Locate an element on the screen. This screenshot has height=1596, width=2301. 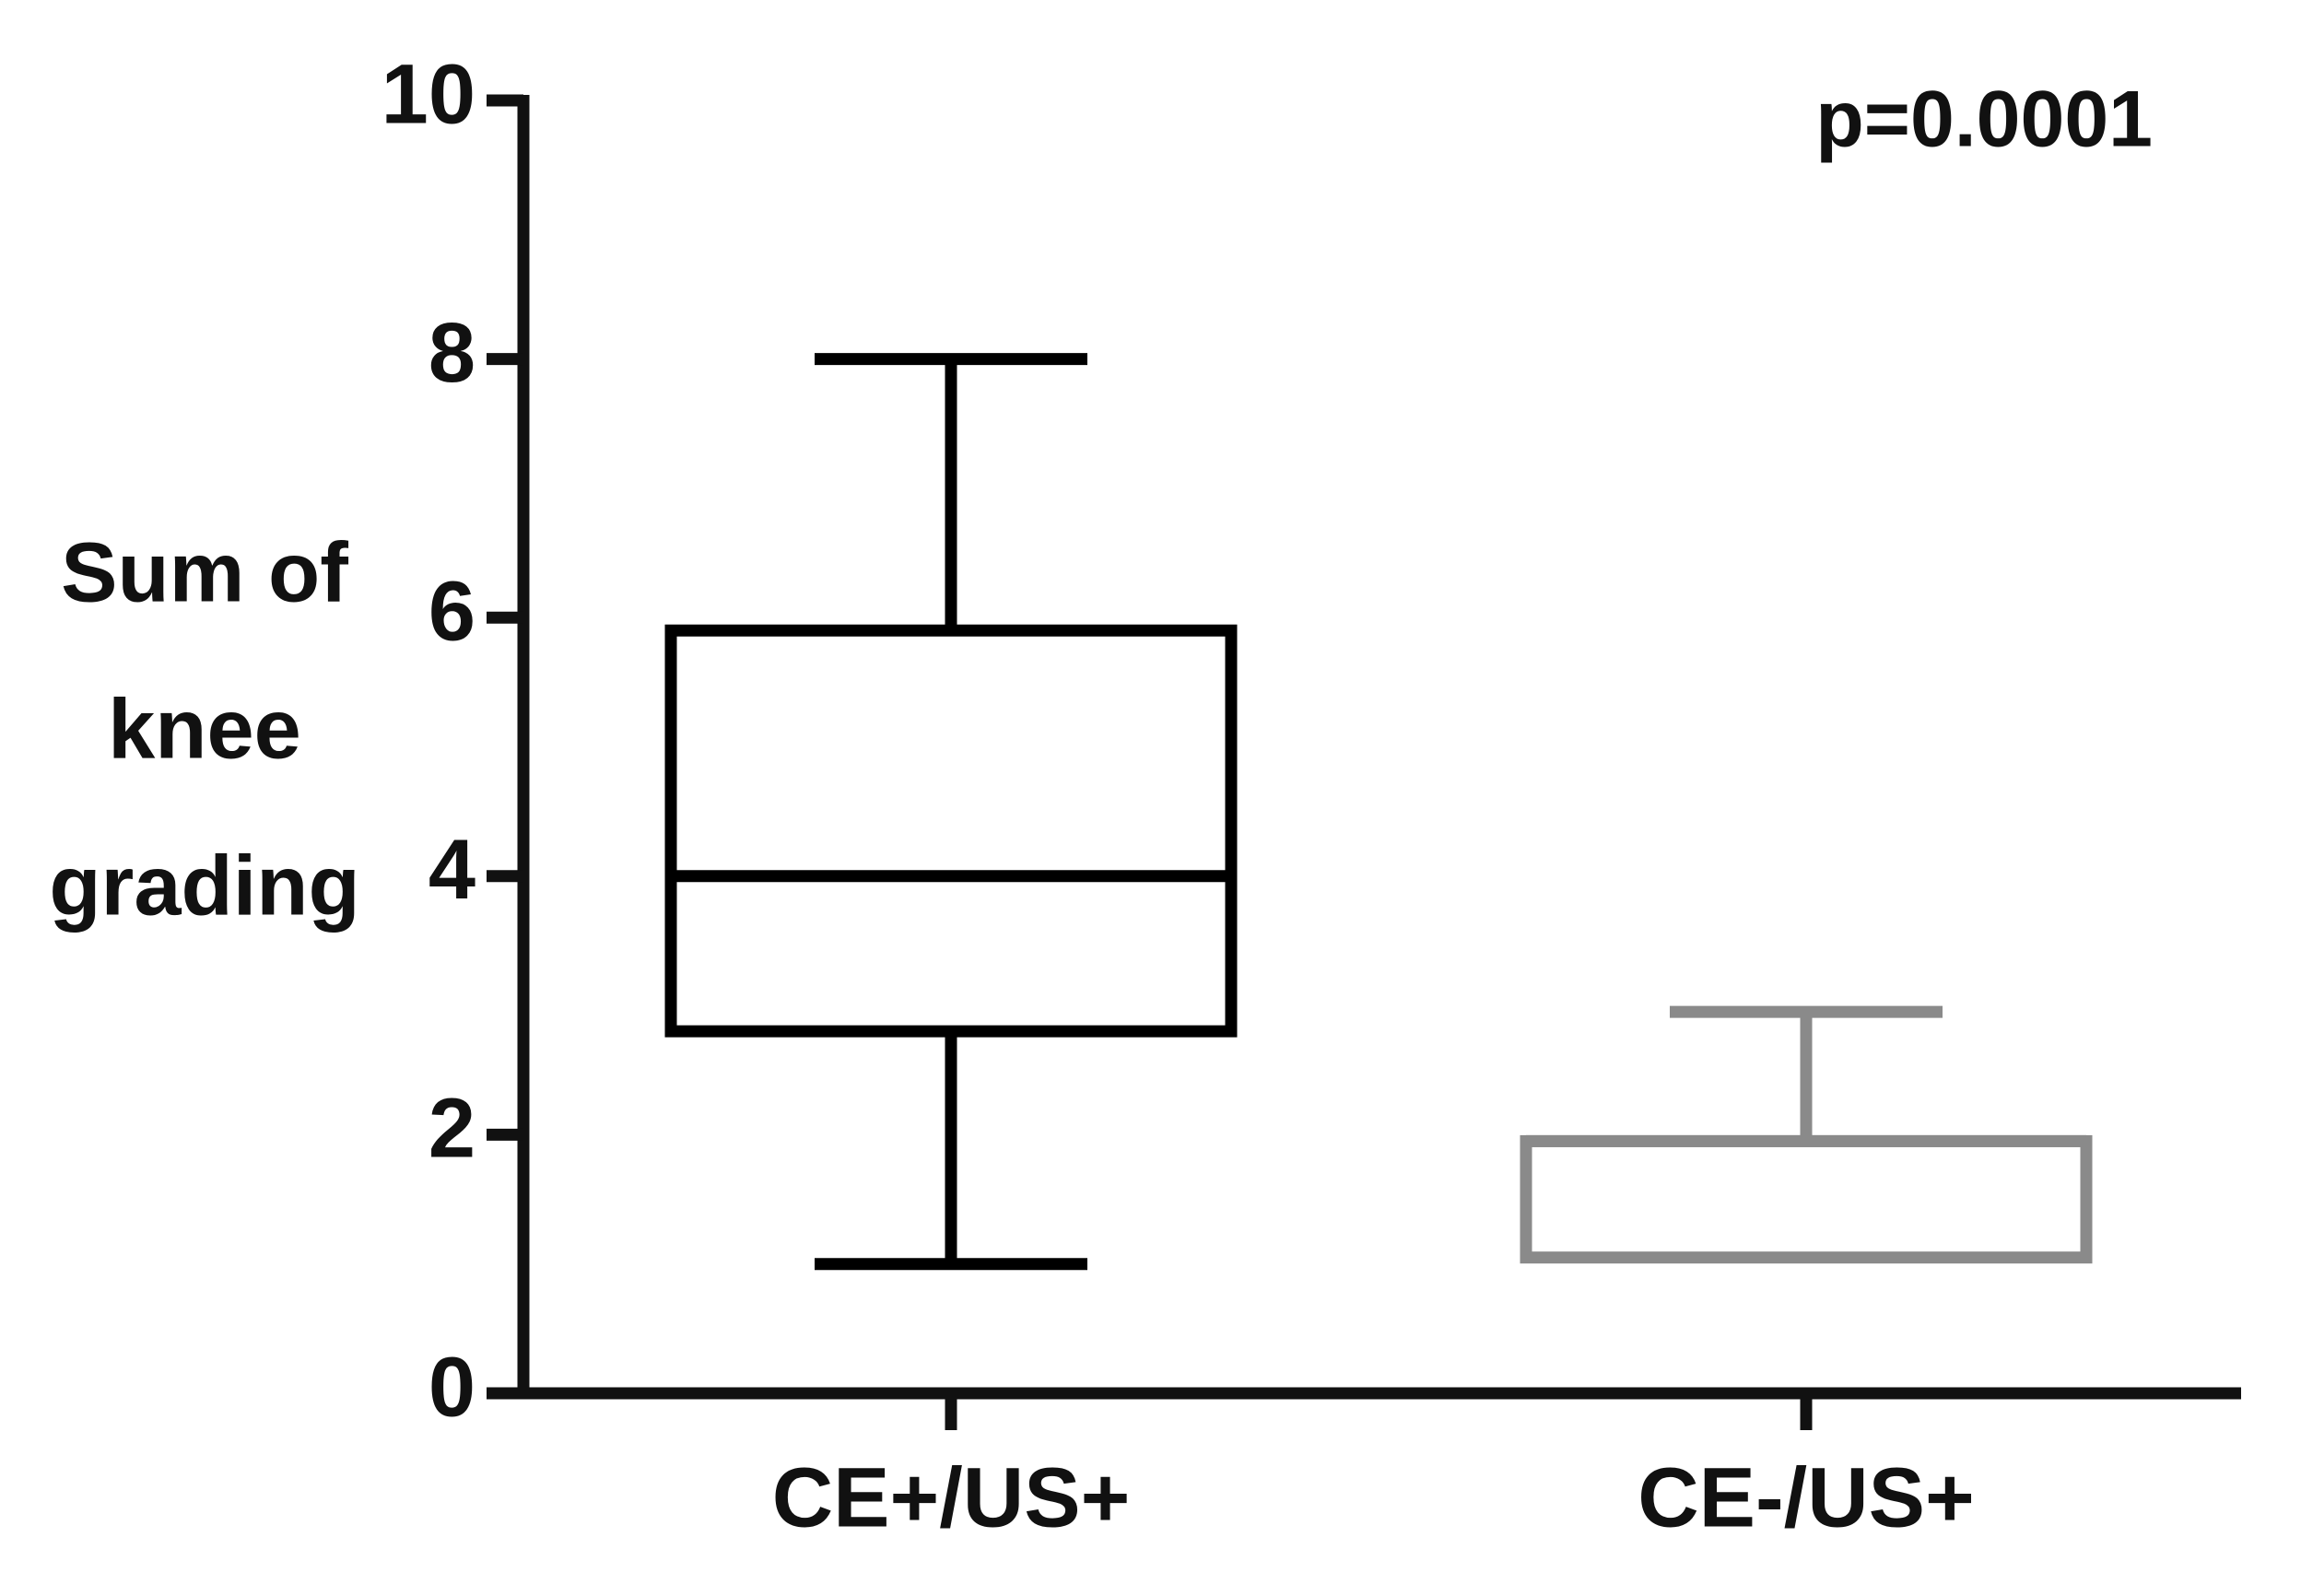
x-tick-label: CE+/US+ is located at coordinates (951, 1497).